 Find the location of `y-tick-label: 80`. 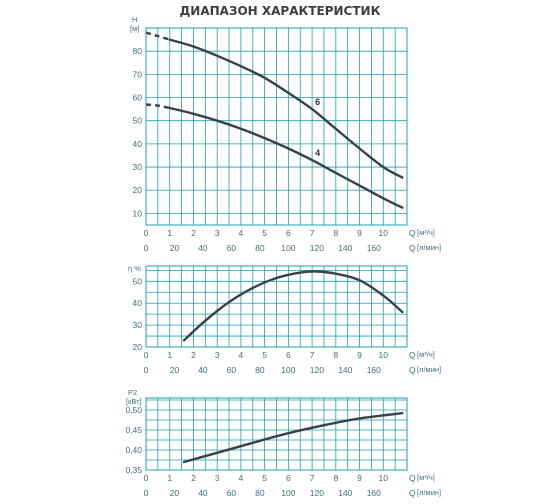

y-tick-label: 80 is located at coordinates (138, 51).